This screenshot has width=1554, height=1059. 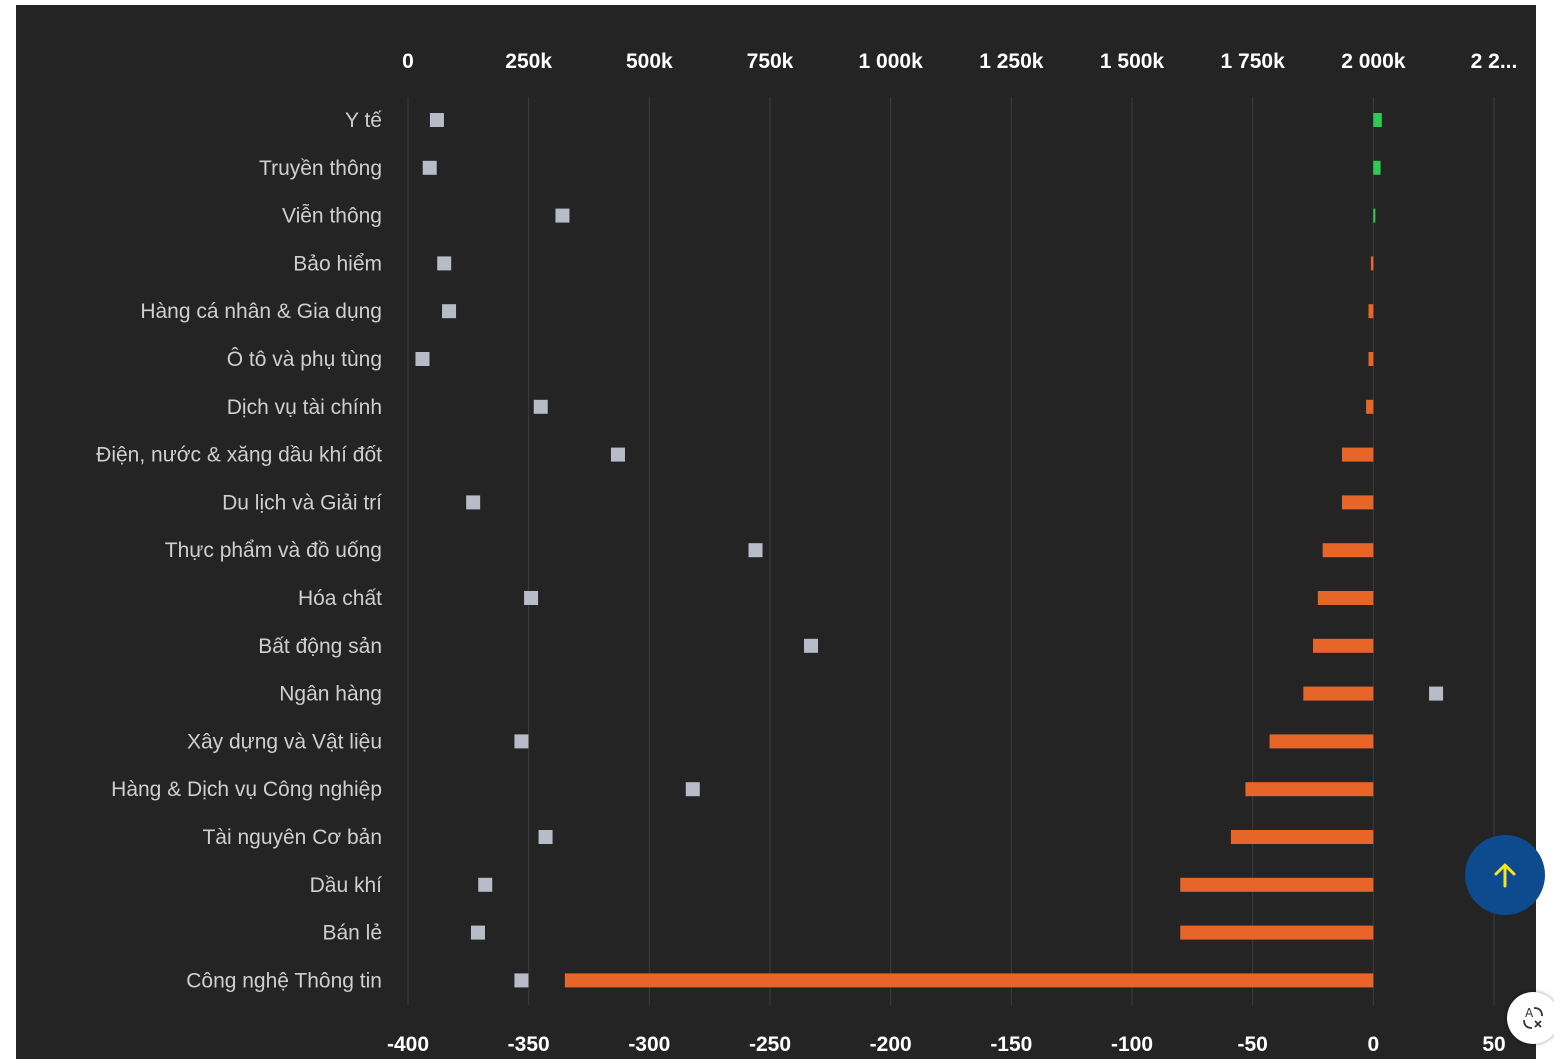 I want to click on x-top-tick-label: 1 250k, so click(x=1011, y=61).